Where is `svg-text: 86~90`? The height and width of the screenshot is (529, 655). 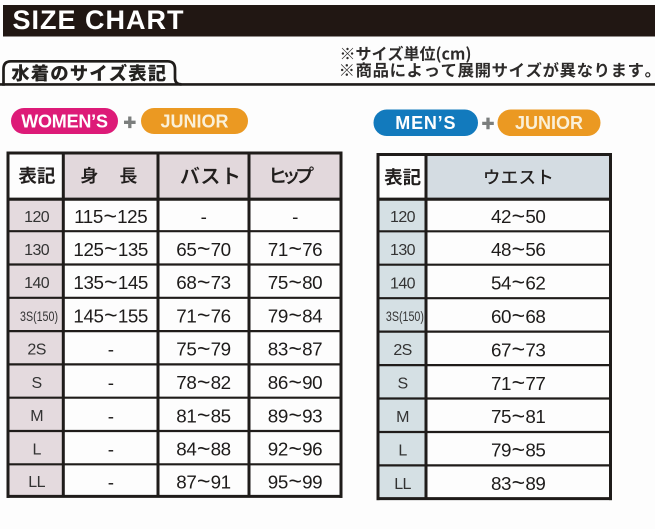 svg-text: 86~90 is located at coordinates (295, 382).